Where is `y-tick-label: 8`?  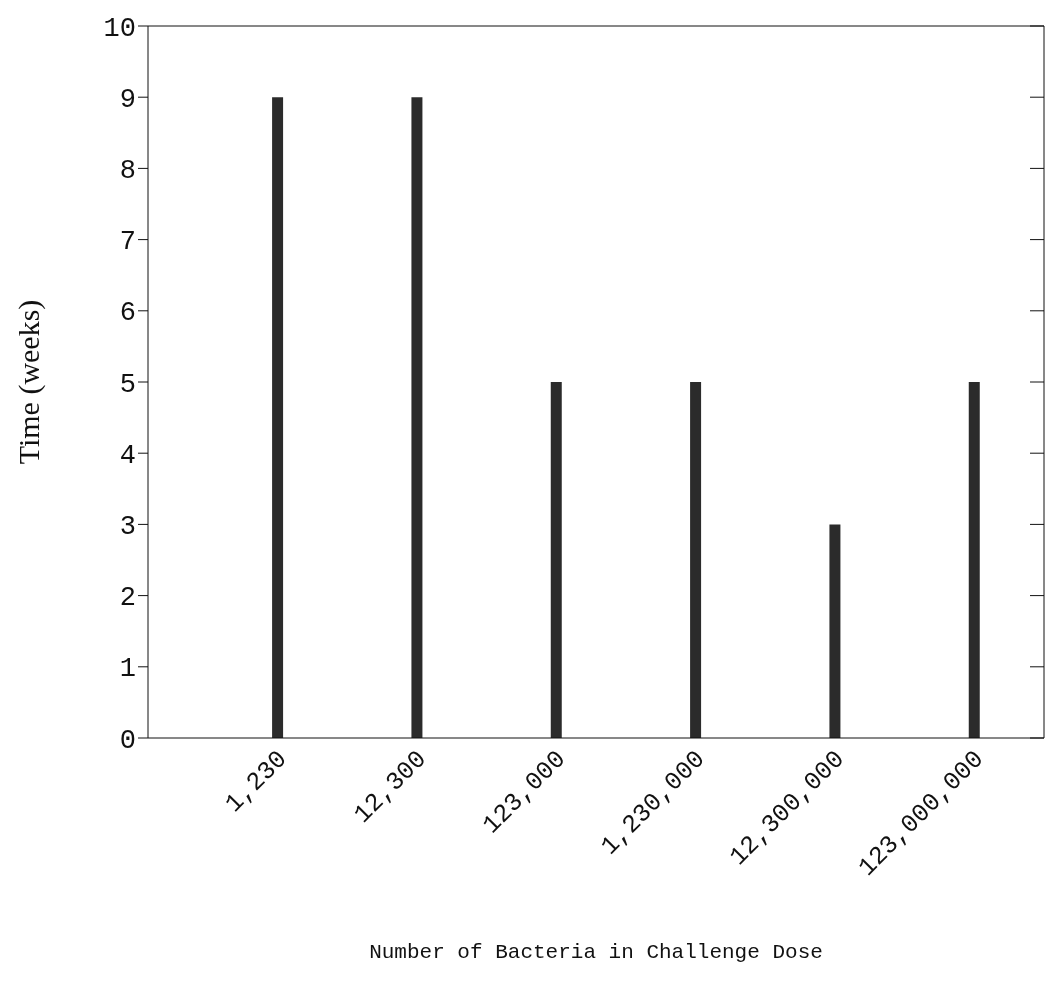
y-tick-label: 8 is located at coordinates (127, 170).